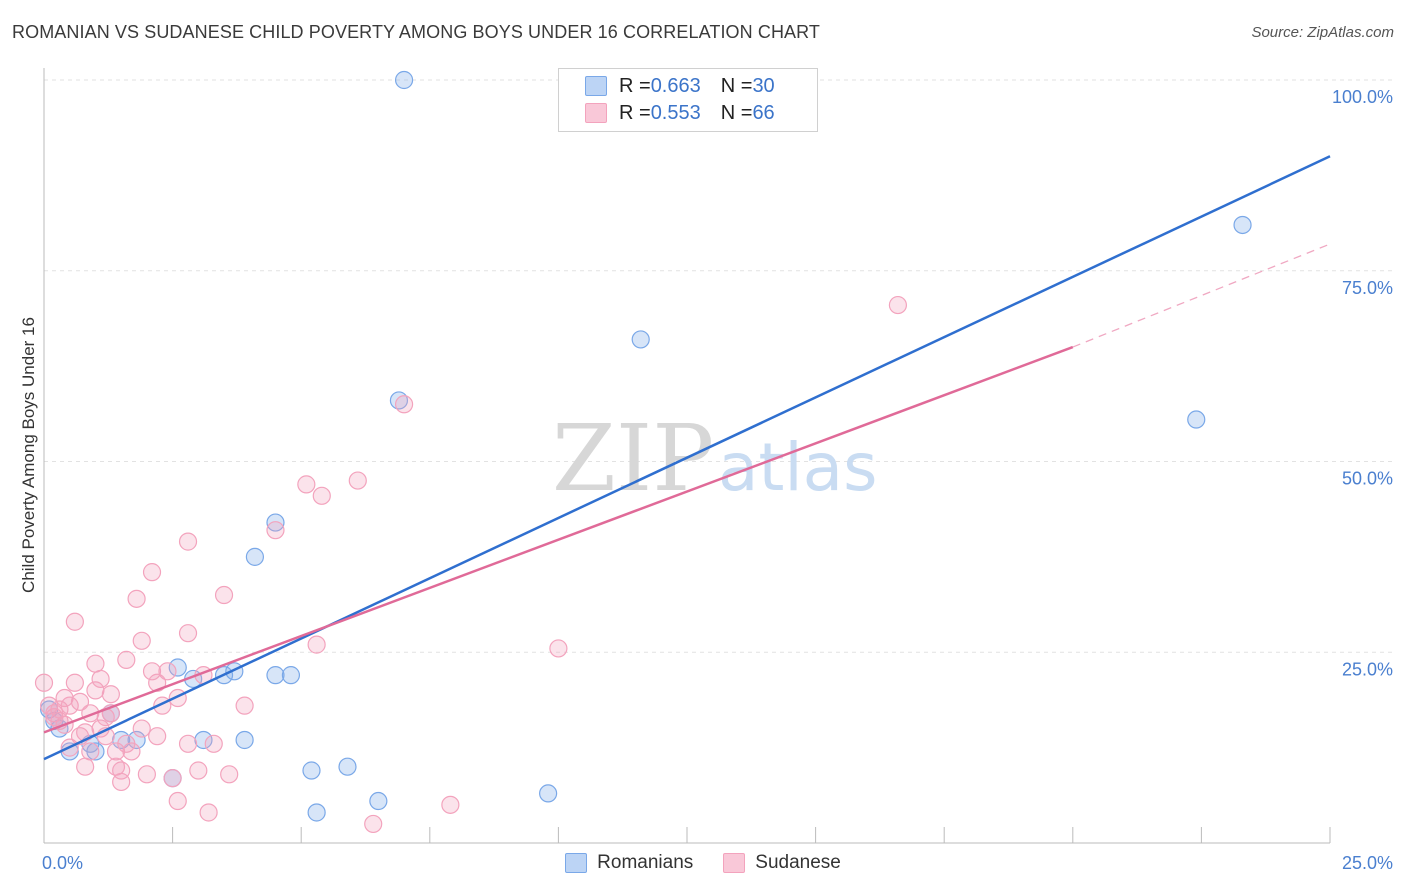  I want to click on watermark-atlas: atlas, so click(798, 467).